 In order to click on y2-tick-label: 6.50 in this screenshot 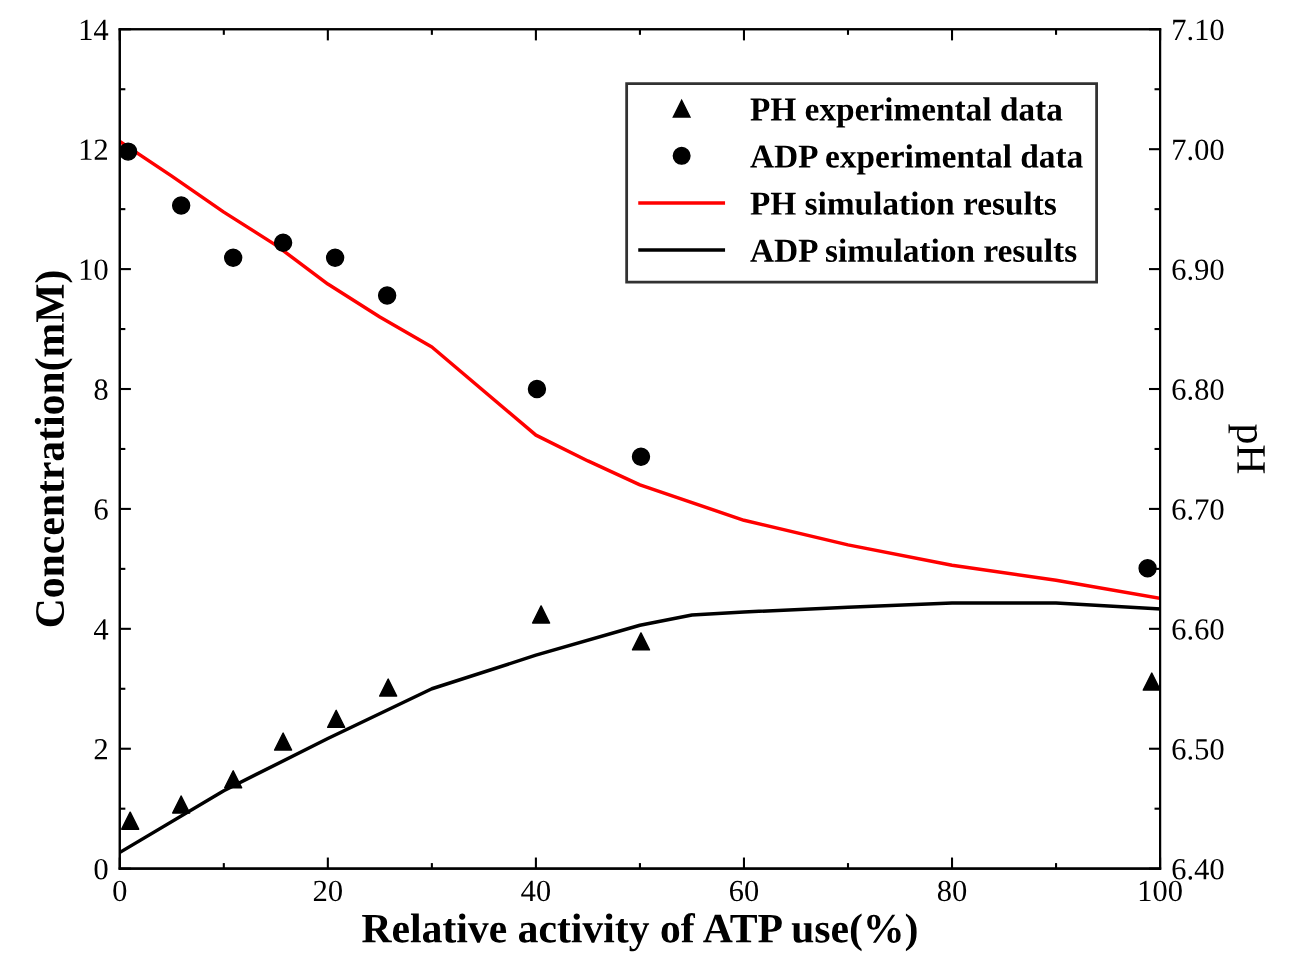, I will do `click(1198, 749)`.